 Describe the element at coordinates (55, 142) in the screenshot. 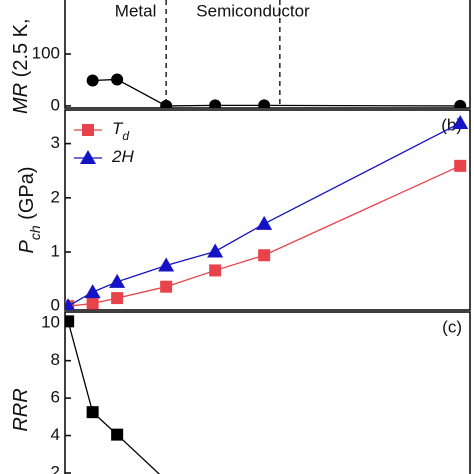

I see `y-tick-label: 3` at that location.